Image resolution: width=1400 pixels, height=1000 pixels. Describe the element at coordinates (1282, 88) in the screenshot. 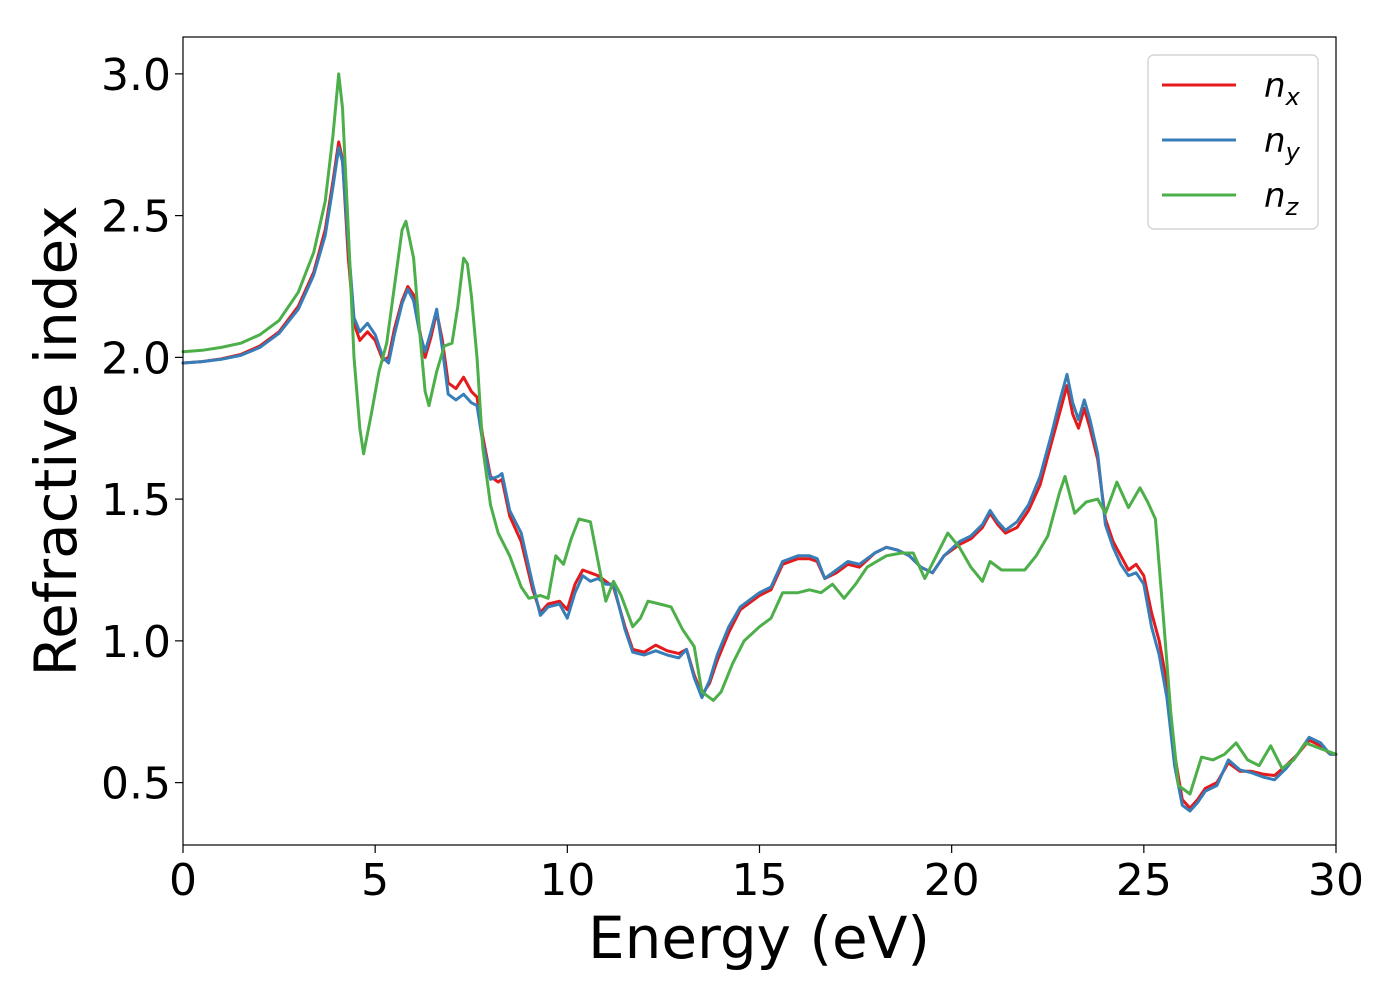

I see `legend-label-x: nx` at that location.